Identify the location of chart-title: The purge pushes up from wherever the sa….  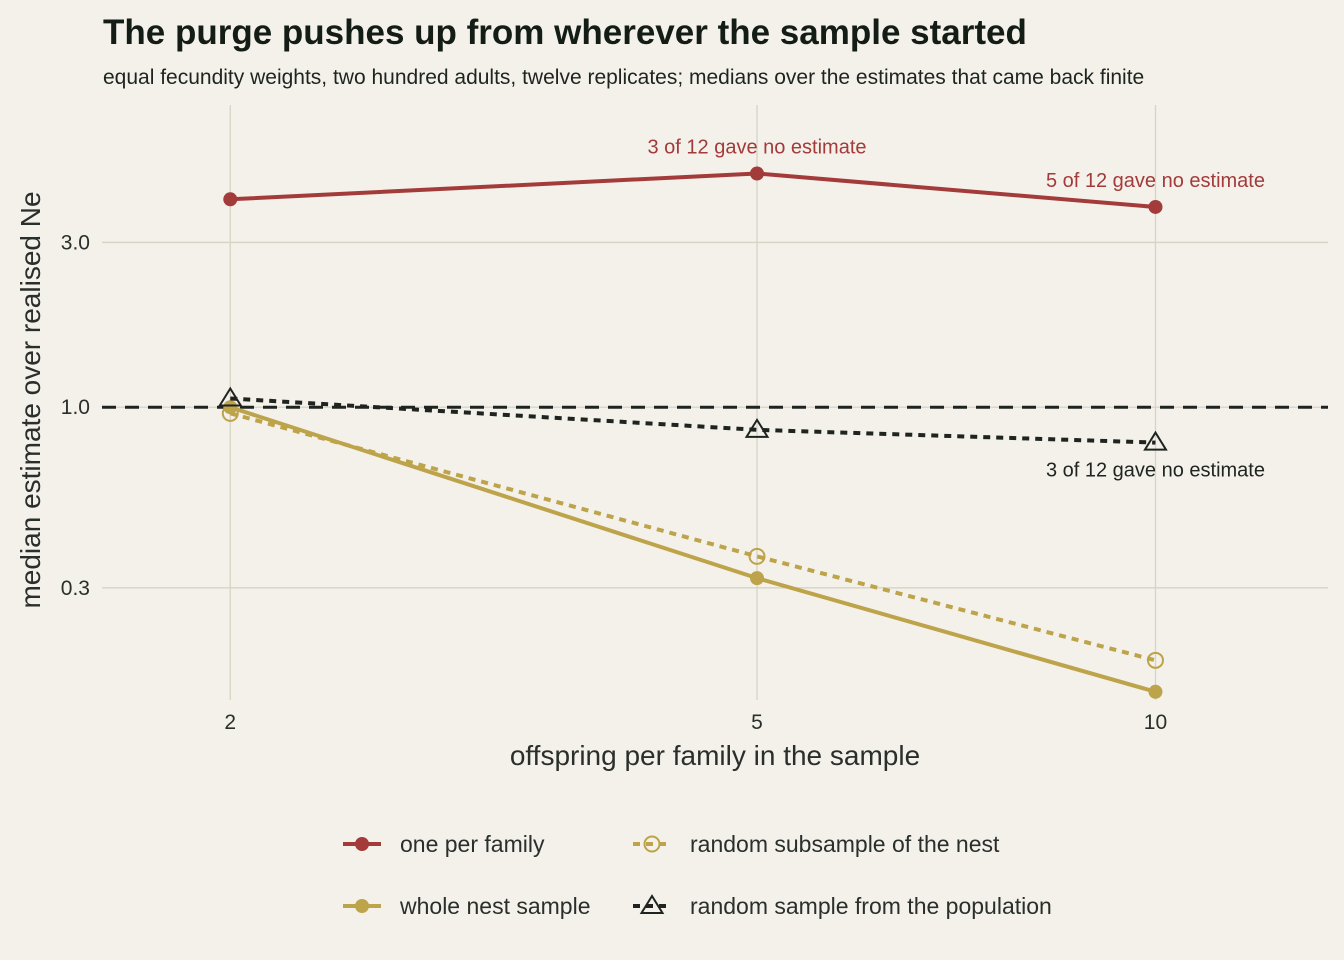
(565, 32).